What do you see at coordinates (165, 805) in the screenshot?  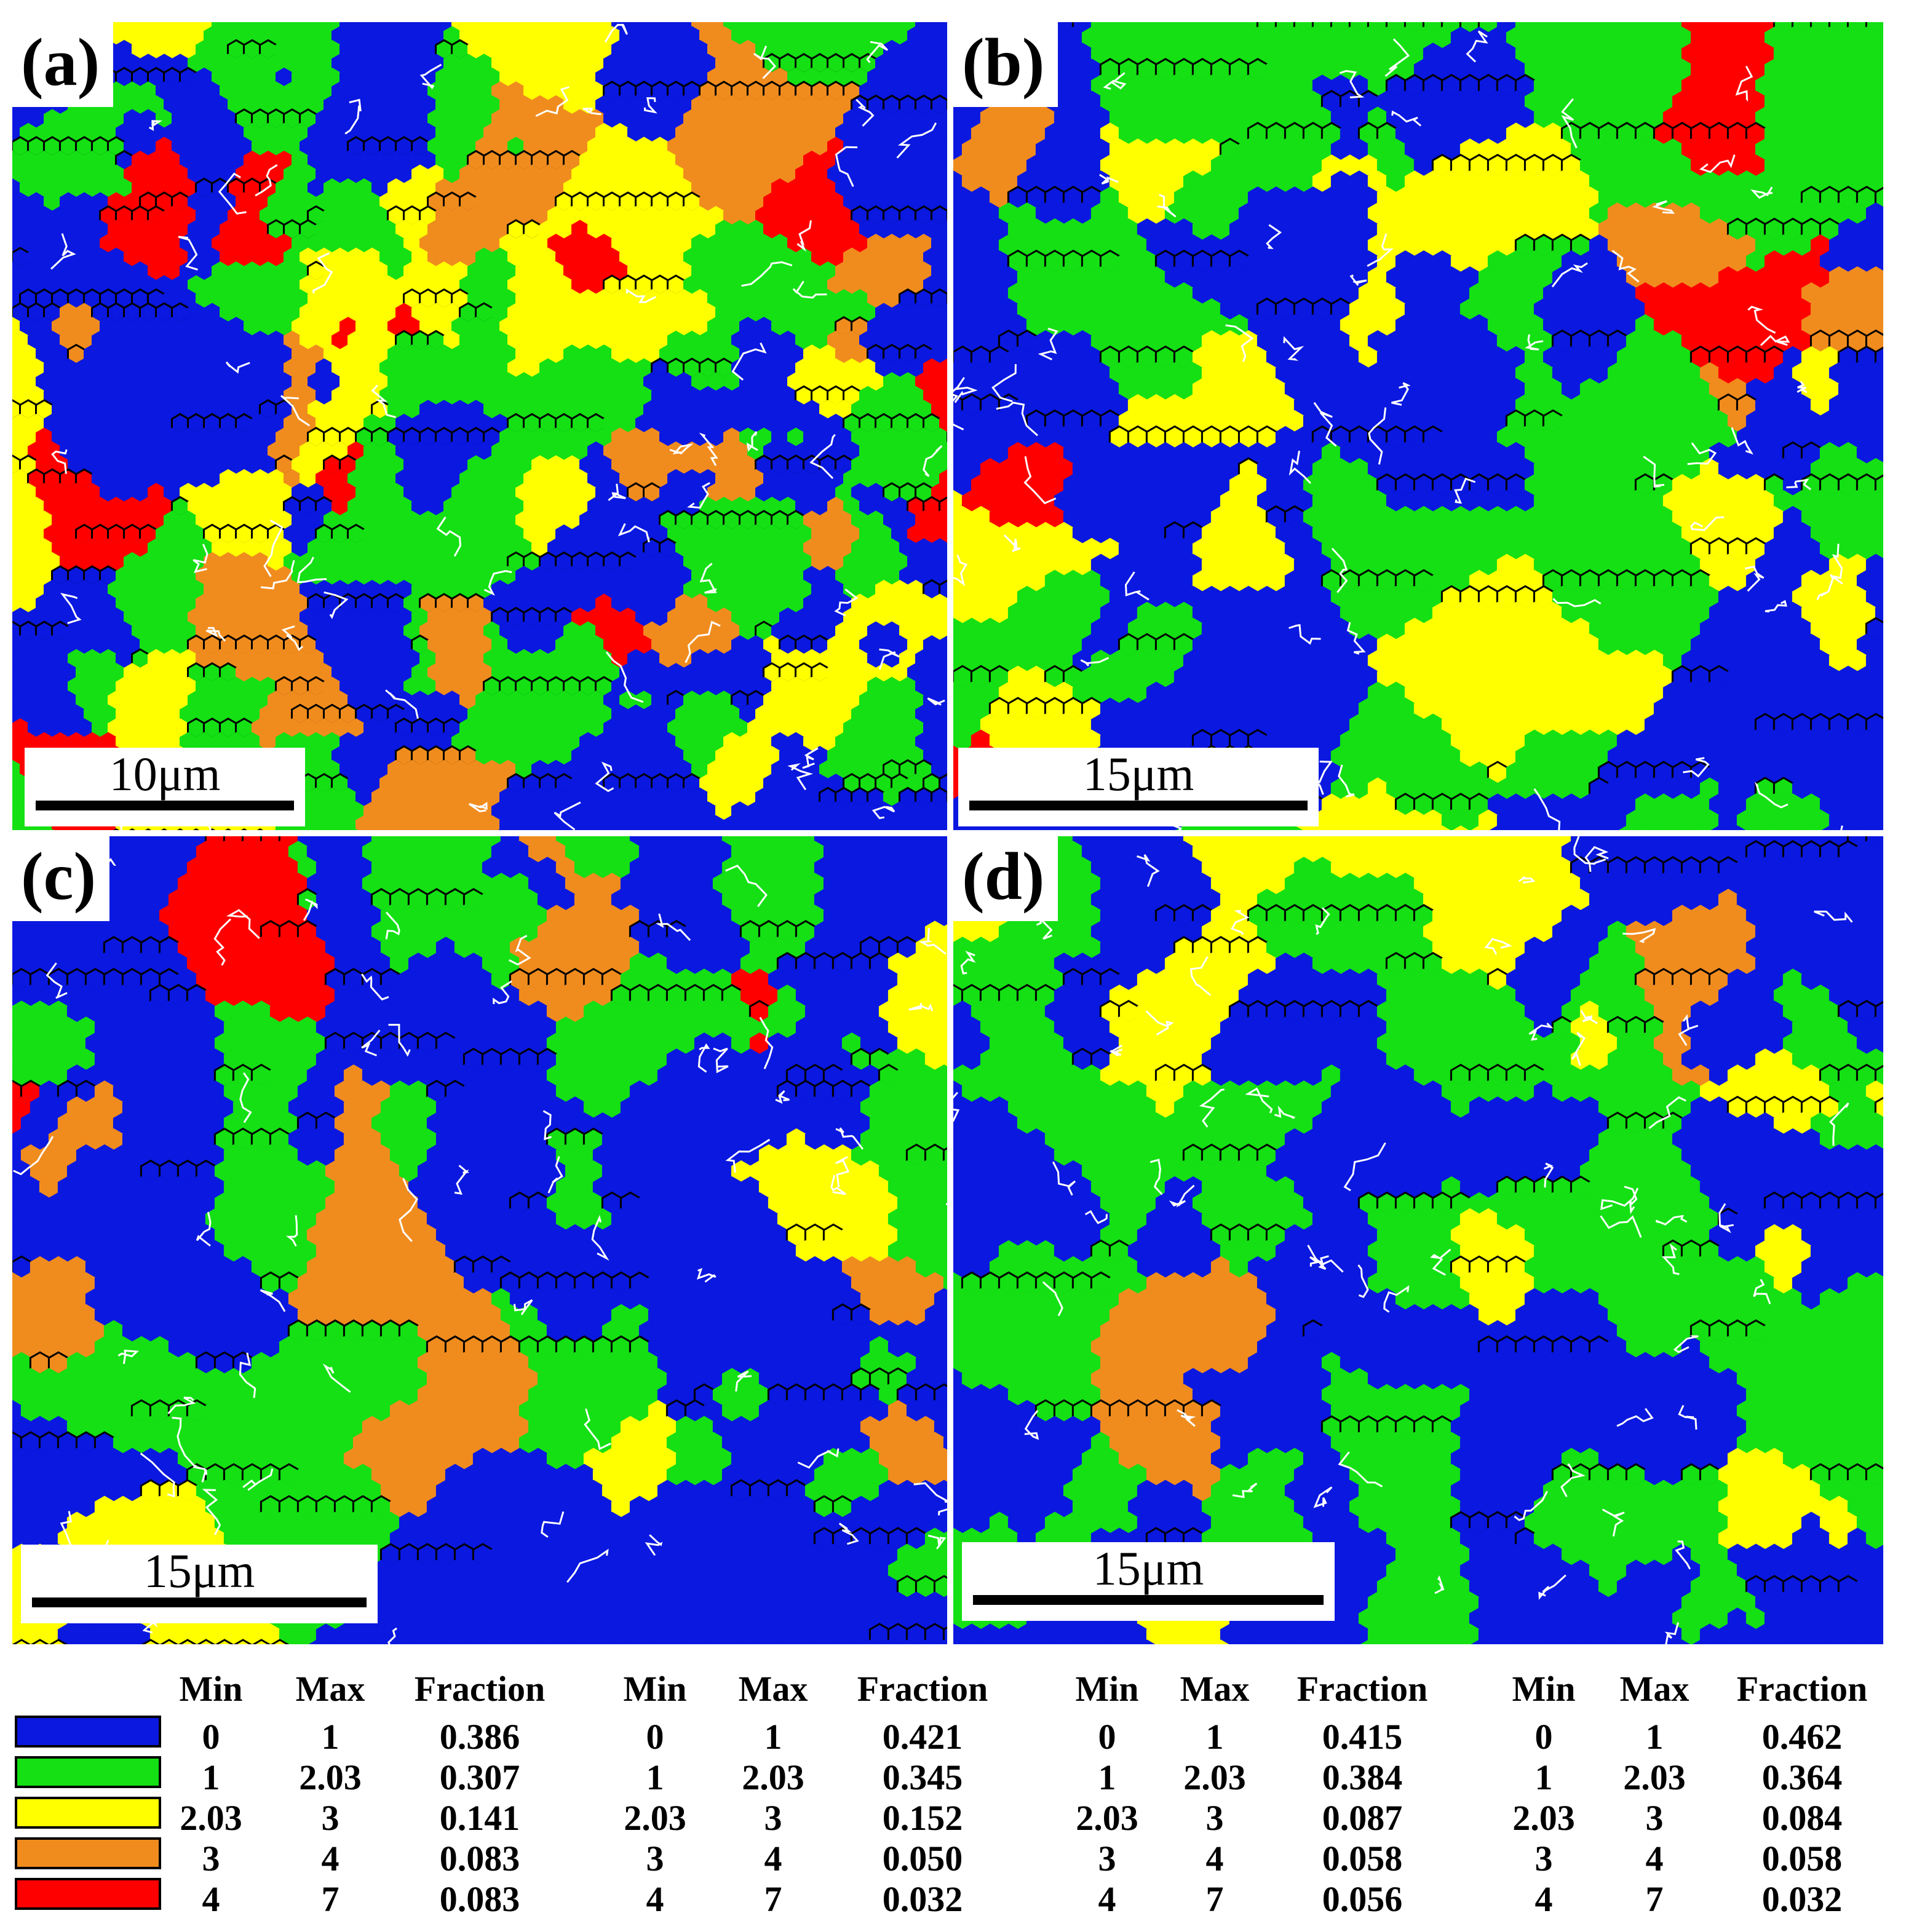 I see `scale-bar-line-a` at bounding box center [165, 805].